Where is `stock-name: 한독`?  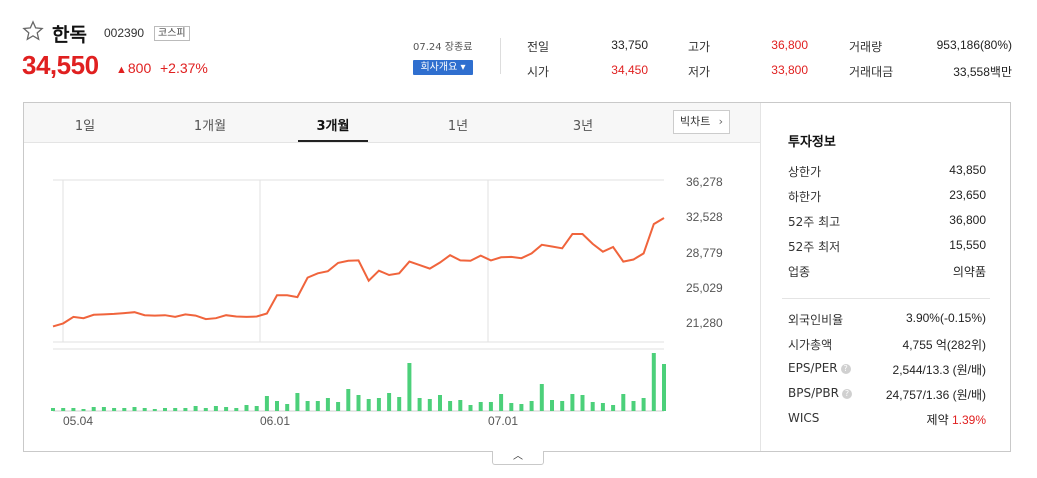
stock-name: 한독 is located at coordinates (69, 35).